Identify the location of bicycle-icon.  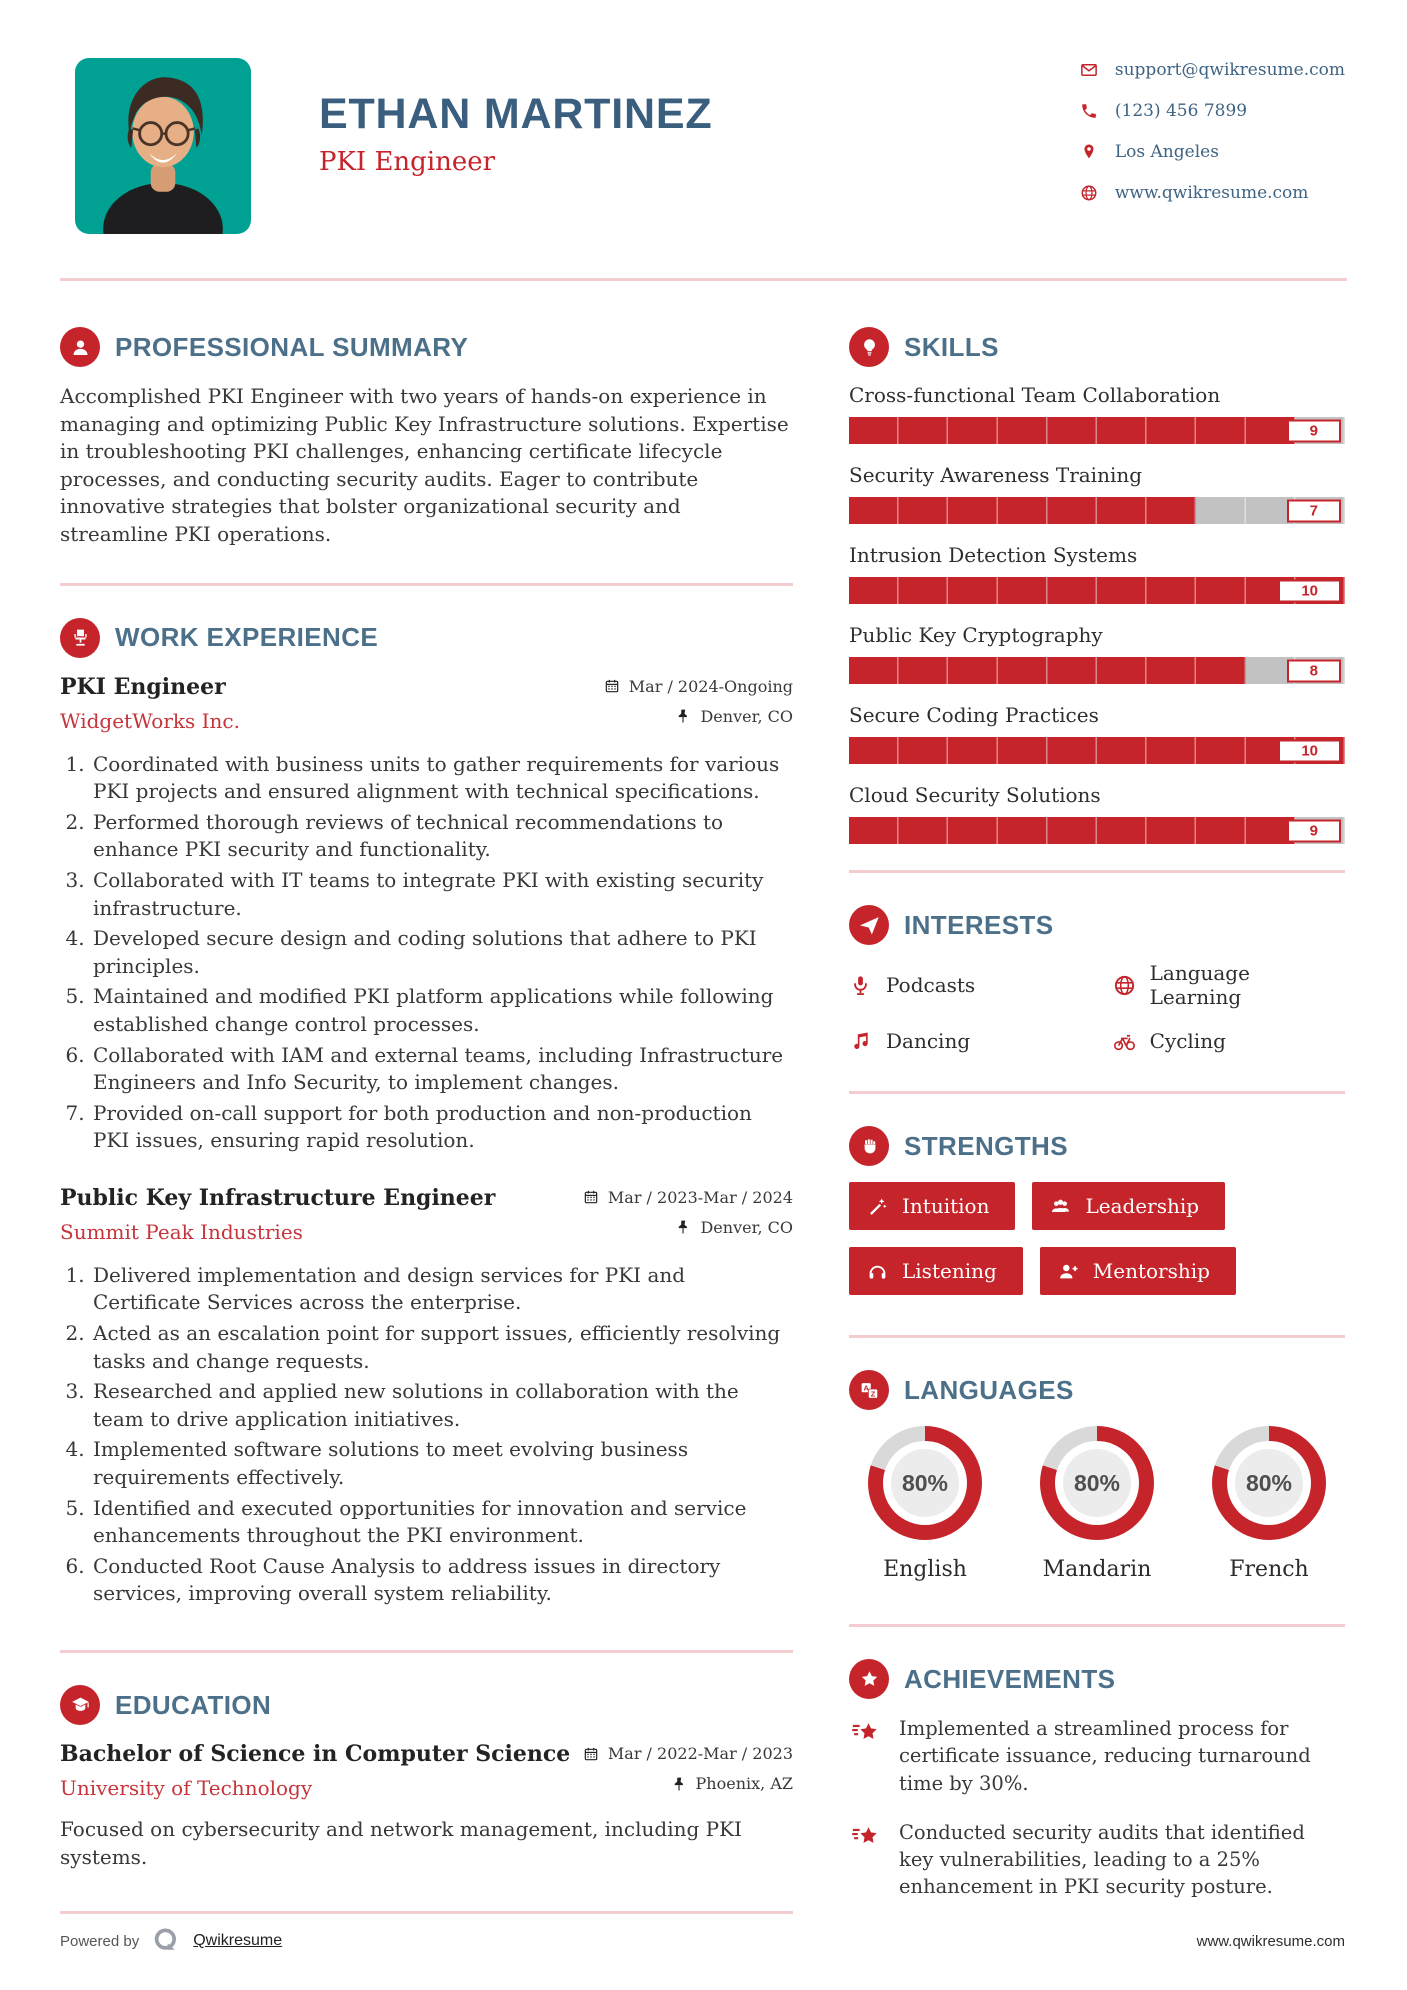
(1124, 1041).